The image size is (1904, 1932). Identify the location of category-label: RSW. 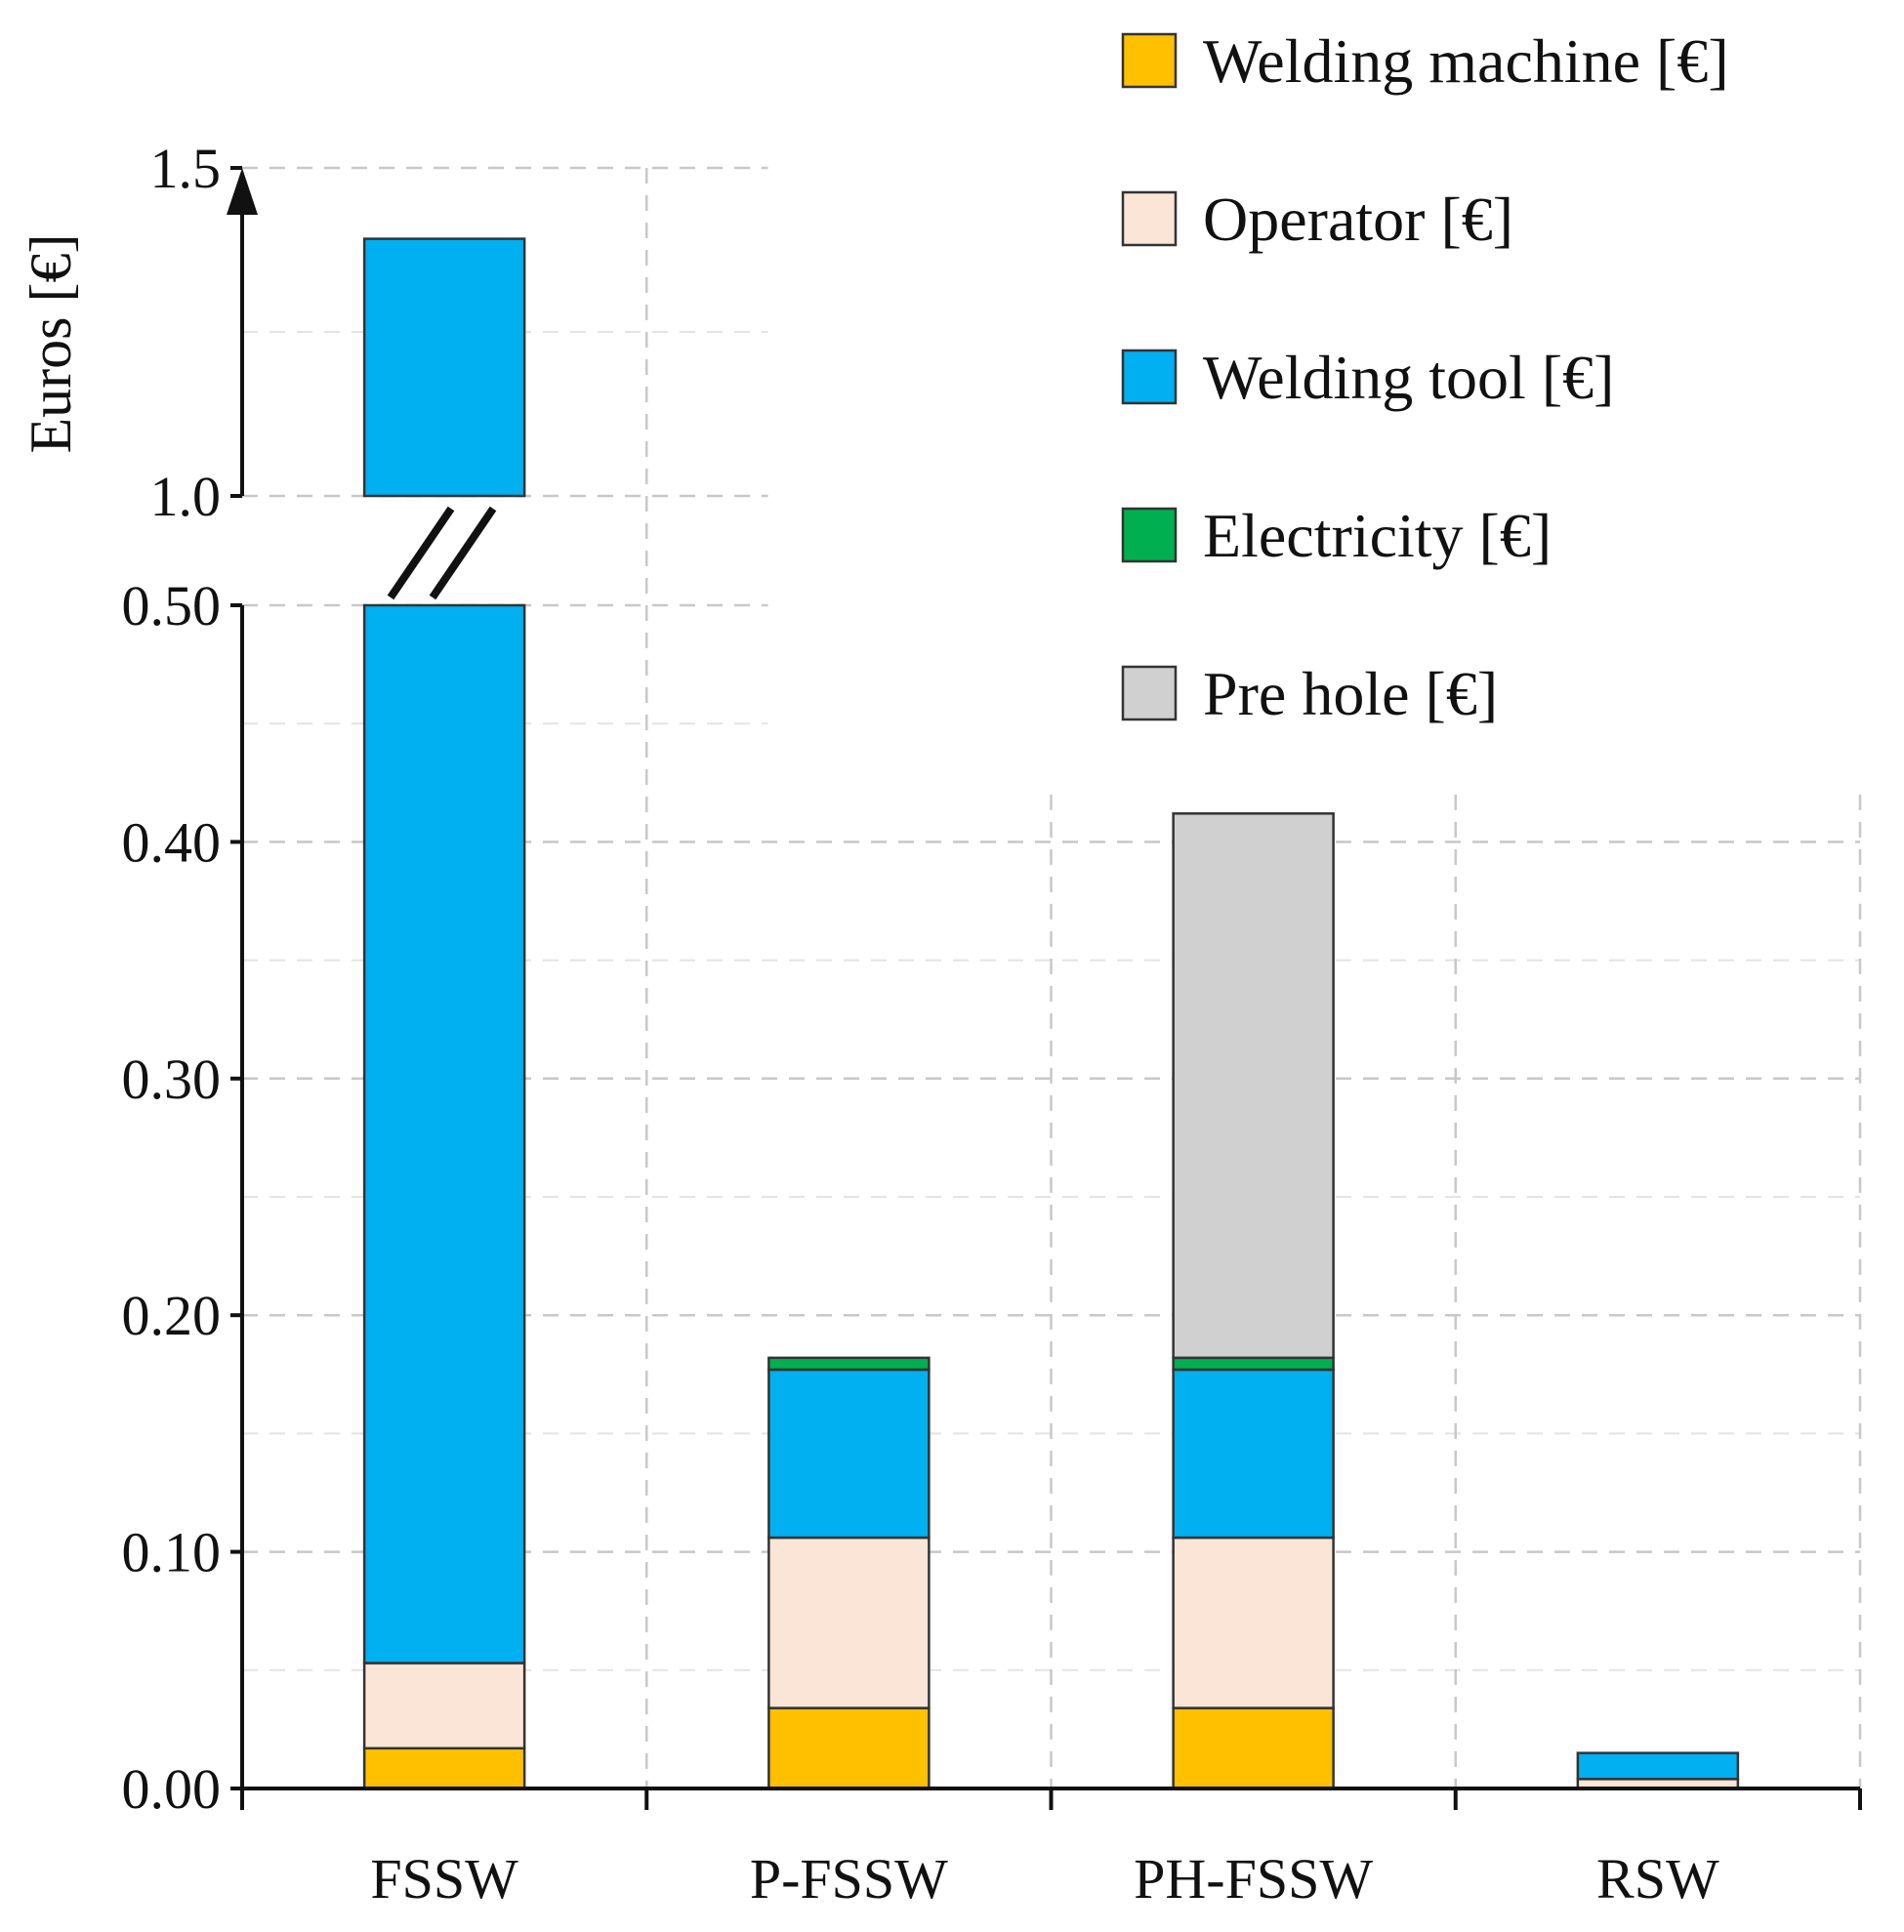
(1657, 1879).